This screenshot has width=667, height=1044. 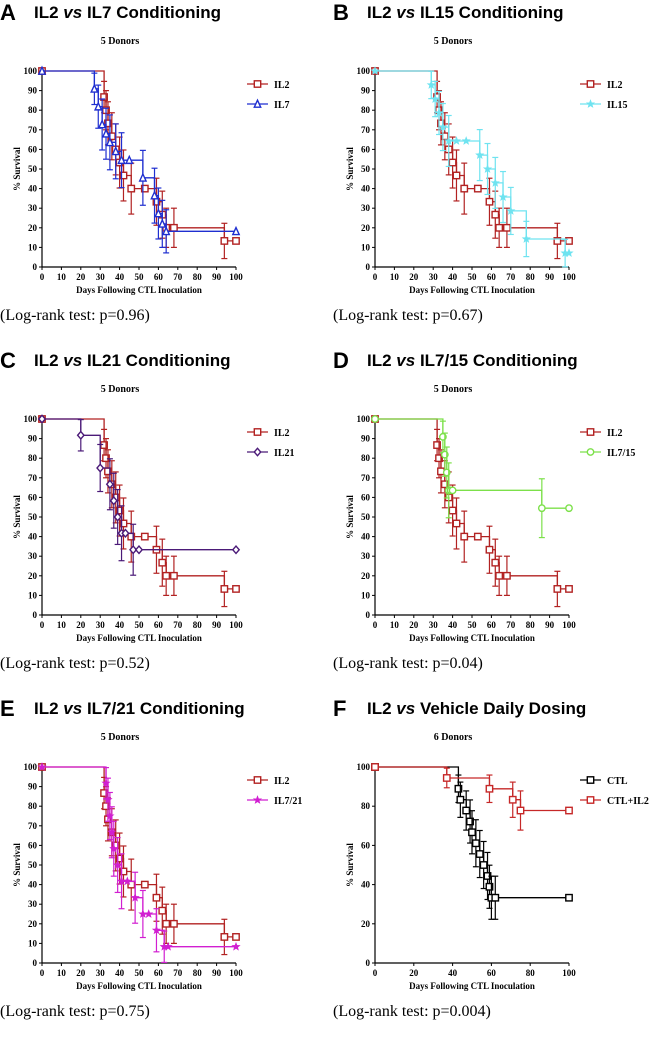 I want to click on panel-title: IL2 vs IL7 Conditioning, so click(x=127, y=13).